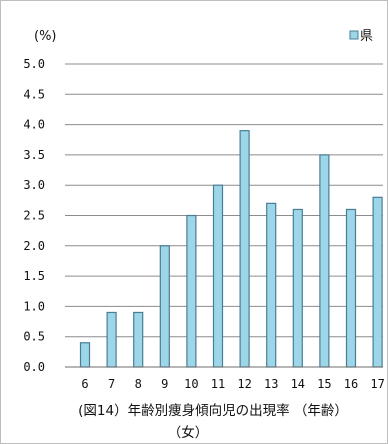  I want to click on x-tick-label: 15, so click(324, 384).